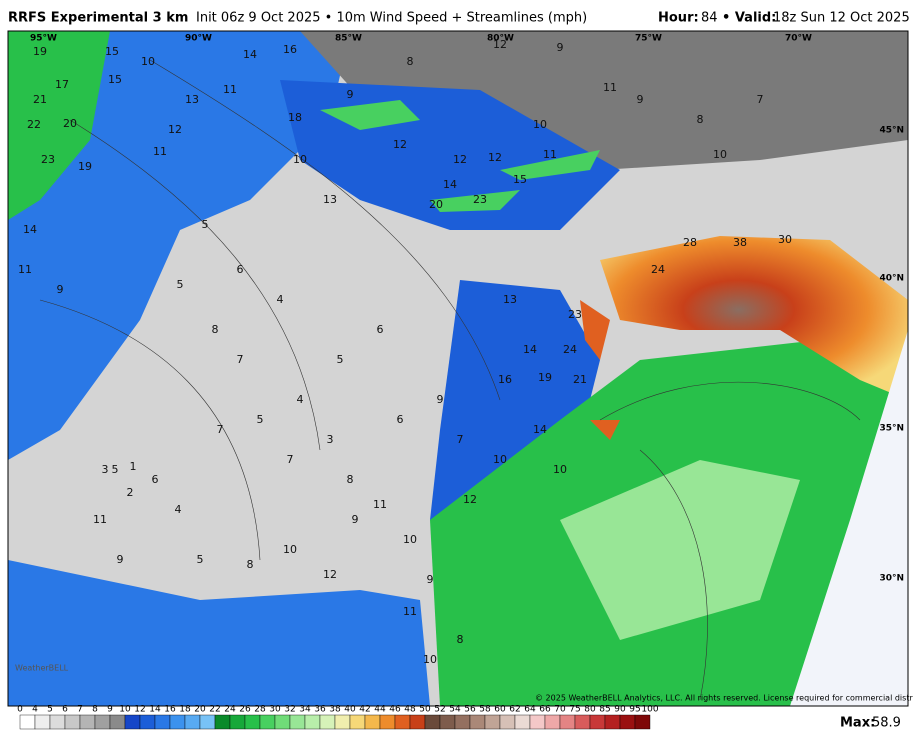 Image resolution: width=913 pixels, height=754 pixels. I want to click on valid-time: 18z Sun 12 Oct 2025, so click(841, 18).